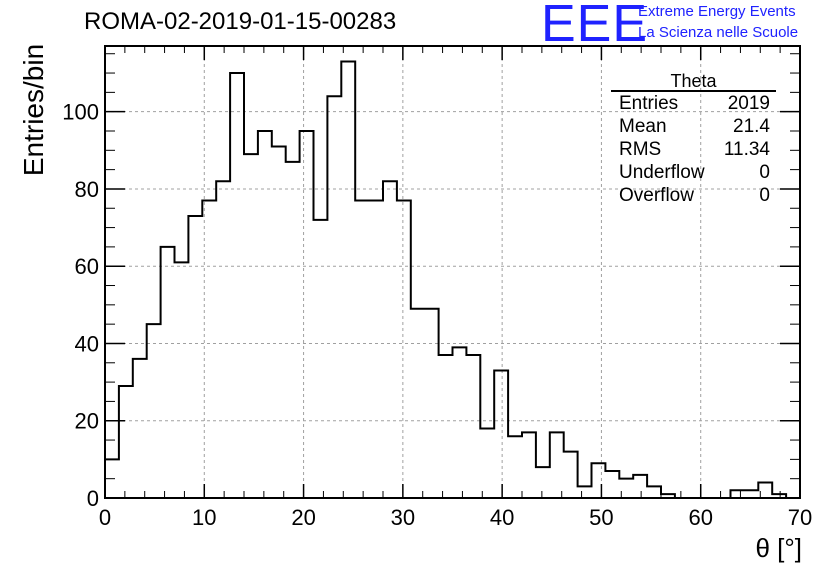  Describe the element at coordinates (80, 112) in the screenshot. I see `y-tick-label: 100` at that location.